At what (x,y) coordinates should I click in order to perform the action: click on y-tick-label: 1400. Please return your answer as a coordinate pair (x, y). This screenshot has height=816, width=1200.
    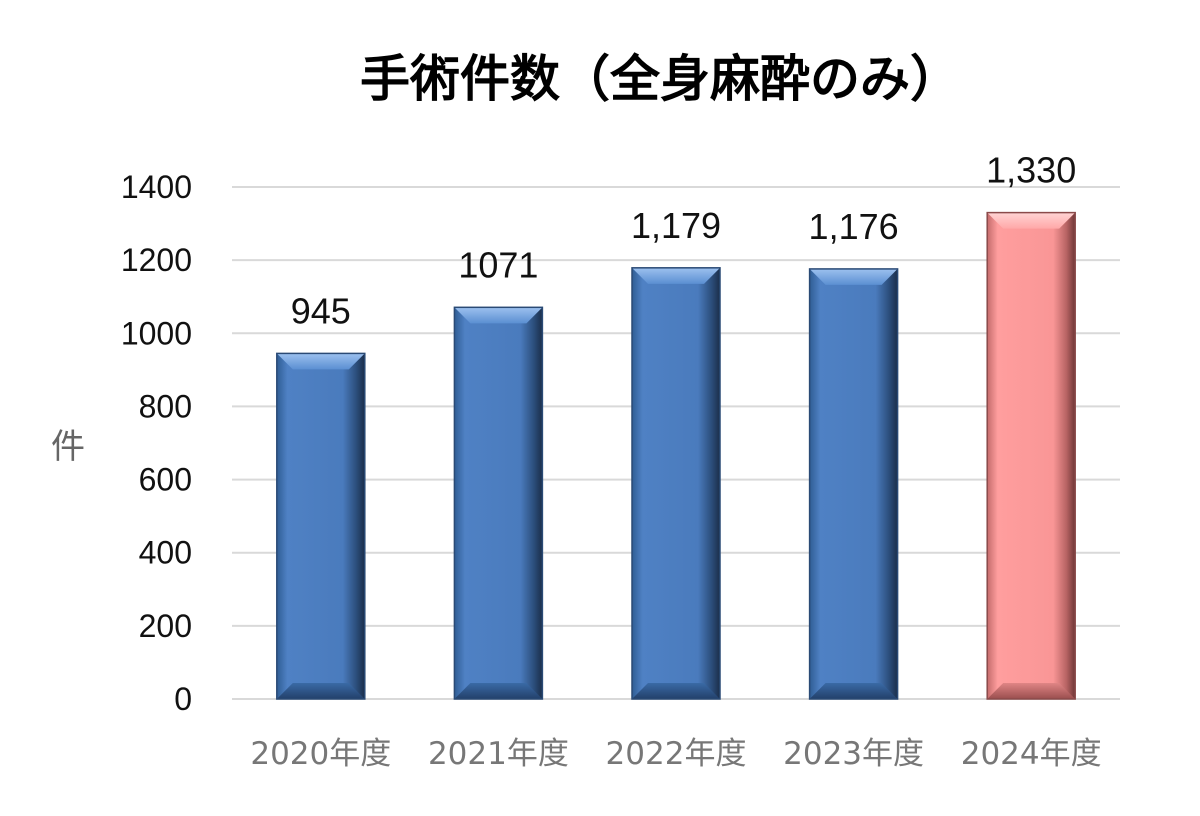
    Looking at the image, I should click on (156, 187).